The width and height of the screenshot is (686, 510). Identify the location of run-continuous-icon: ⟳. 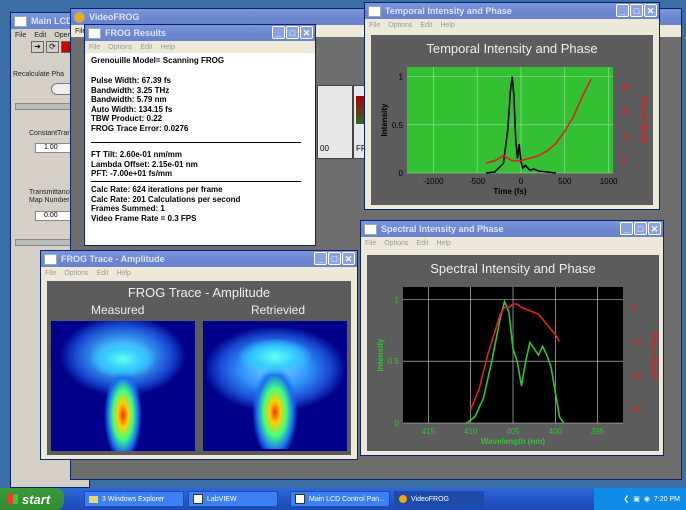
(52, 47).